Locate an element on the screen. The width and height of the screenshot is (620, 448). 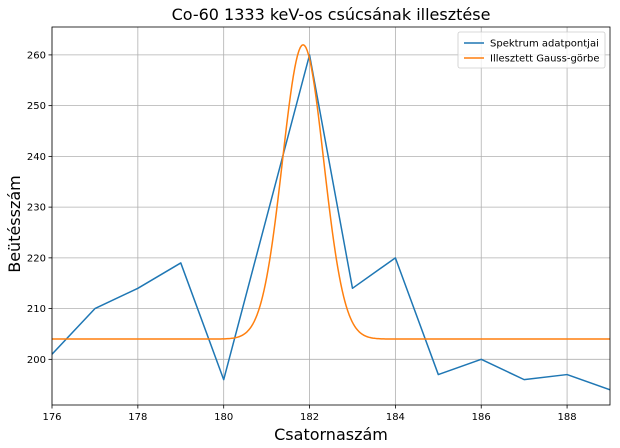
x-tick-label: 178 is located at coordinates (137, 417).